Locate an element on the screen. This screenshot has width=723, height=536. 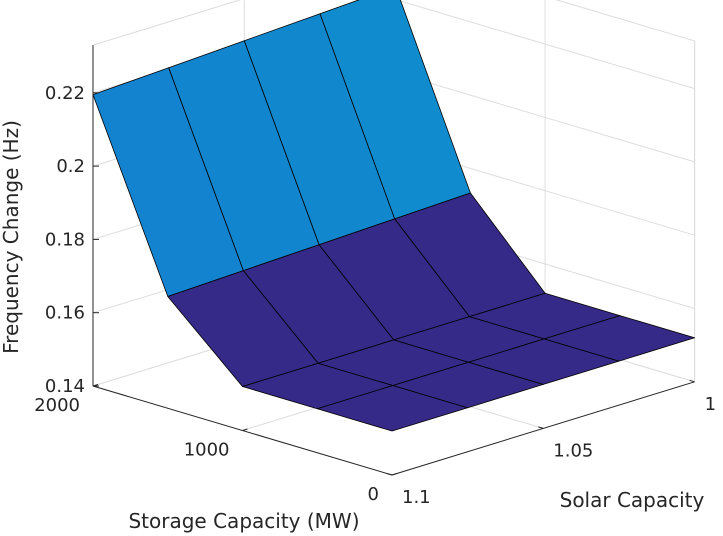
solar-tick-label: 1.05 is located at coordinates (573, 450).